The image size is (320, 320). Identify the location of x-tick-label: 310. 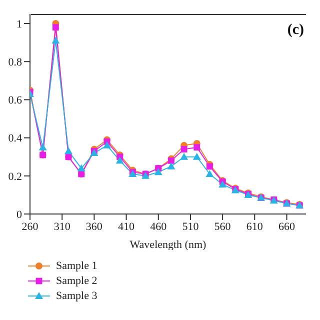
(62, 226).